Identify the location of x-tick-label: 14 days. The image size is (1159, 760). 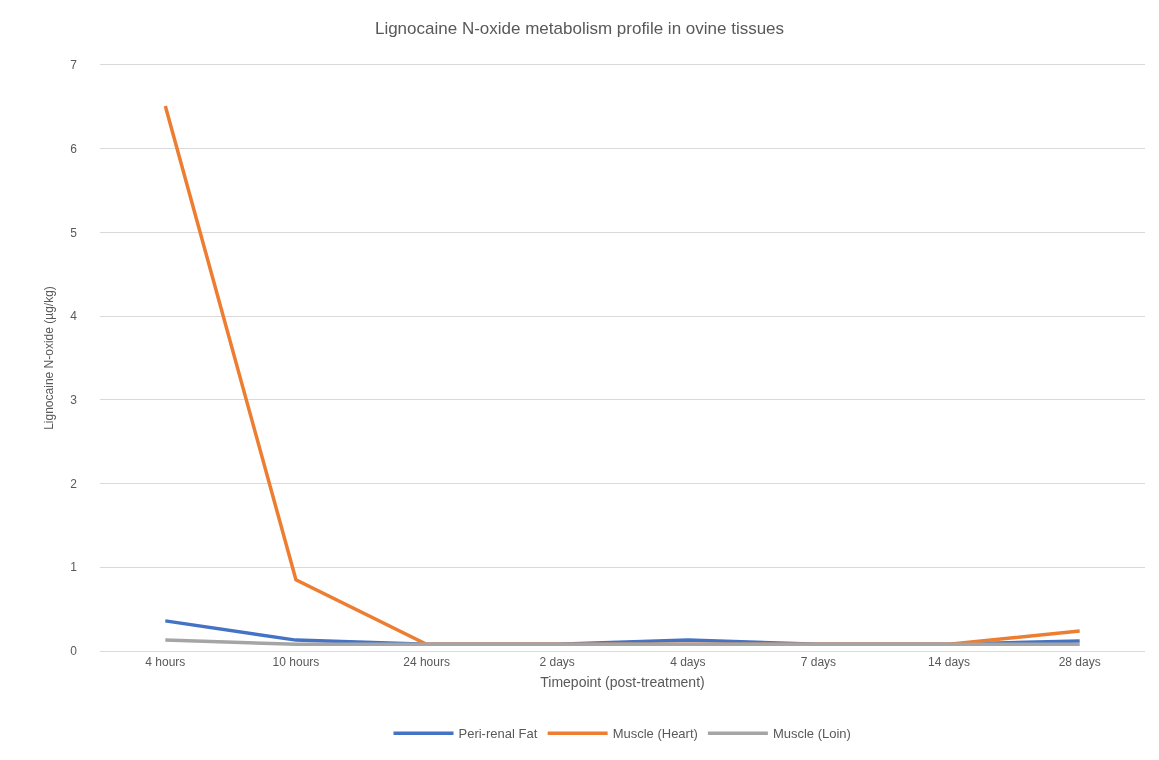
(949, 662).